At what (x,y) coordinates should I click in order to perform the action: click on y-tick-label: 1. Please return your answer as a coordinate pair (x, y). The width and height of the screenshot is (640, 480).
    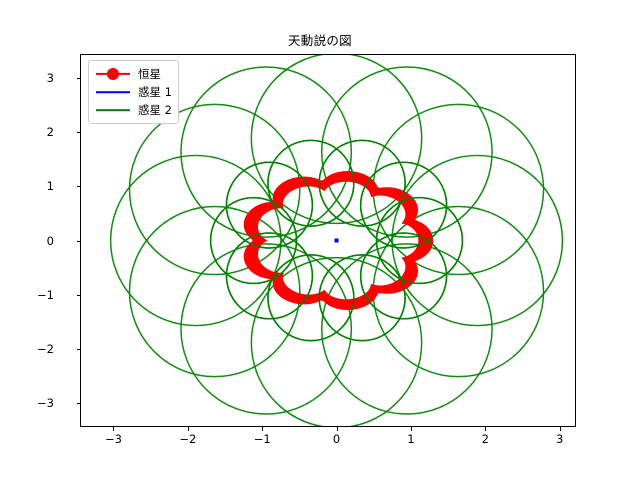
    Looking at the image, I should click on (50, 186).